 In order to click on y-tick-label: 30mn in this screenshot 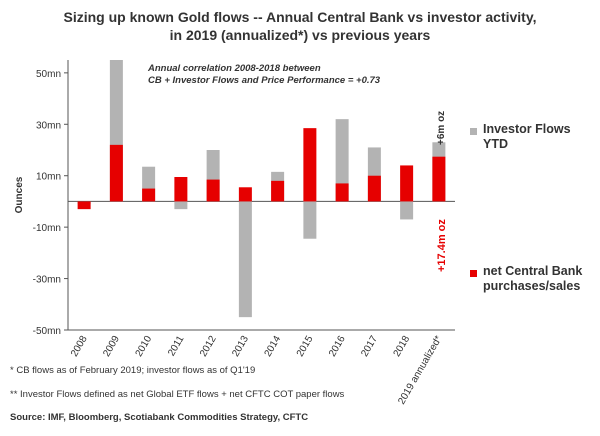, I will do `click(48, 125)`.